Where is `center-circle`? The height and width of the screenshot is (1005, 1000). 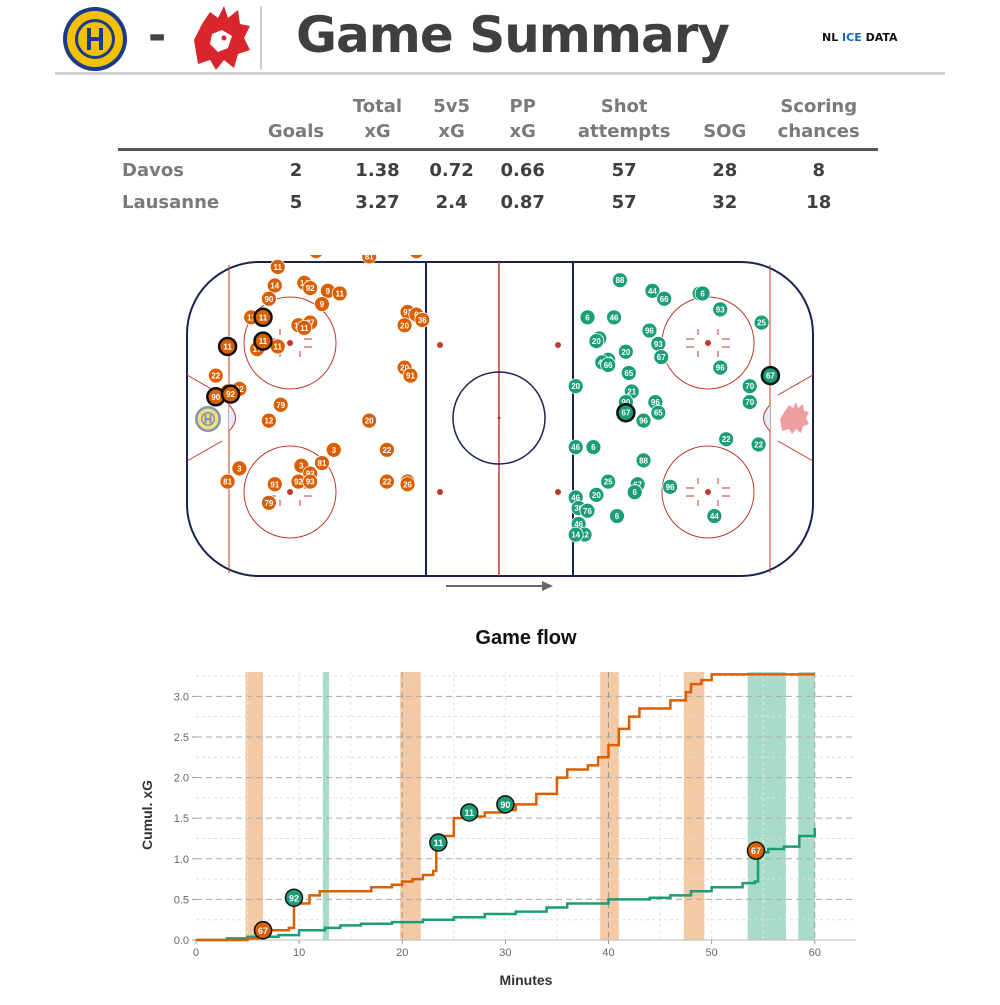 center-circle is located at coordinates (499, 418).